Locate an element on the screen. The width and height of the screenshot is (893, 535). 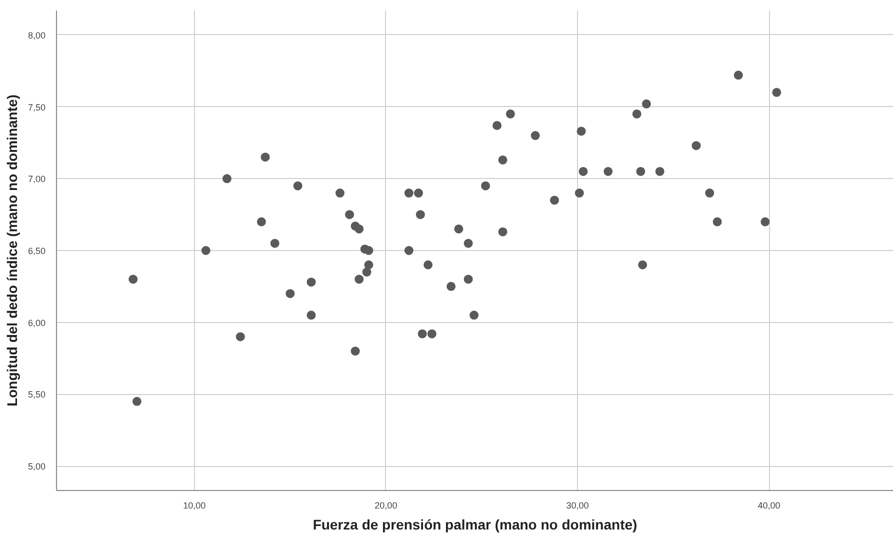
x-axis-title: Fuerza de prensión palmar (mano no dominante) is located at coordinates (475, 524).